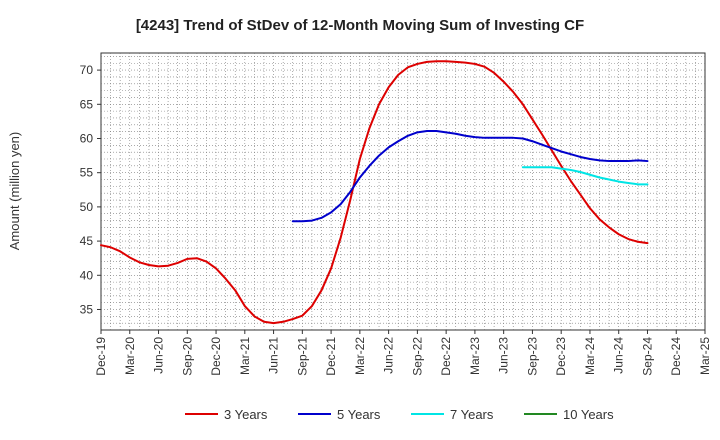 The width and height of the screenshot is (720, 440). What do you see at coordinates (676, 356) in the screenshot?
I see `x-tick-label: Dec-24` at bounding box center [676, 356].